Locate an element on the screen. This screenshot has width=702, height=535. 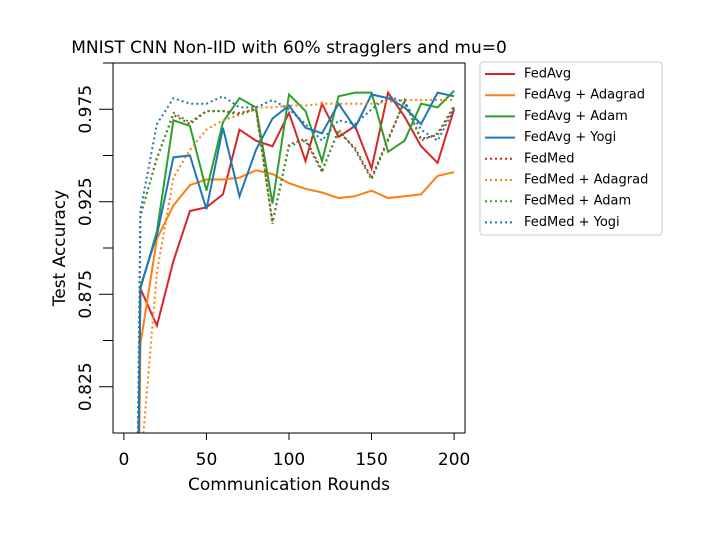
legend is located at coordinates (571, 148).